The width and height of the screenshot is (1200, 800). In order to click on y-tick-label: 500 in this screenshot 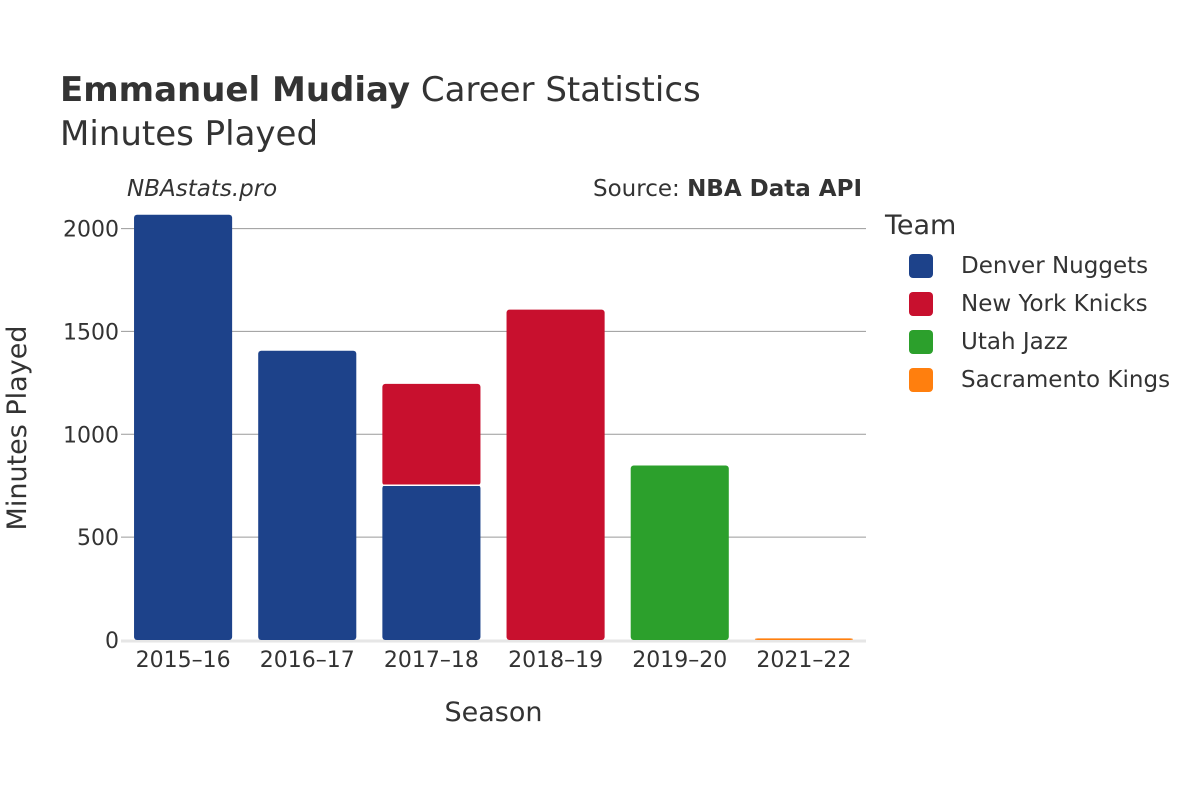, I will do `click(98, 538)`.